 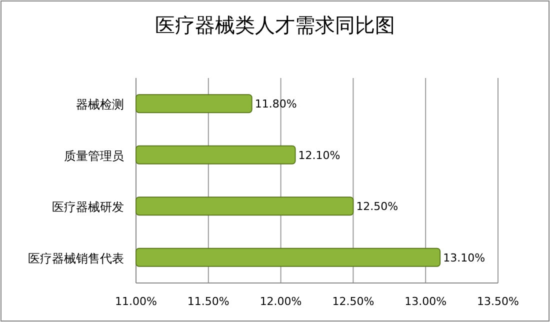 What do you see at coordinates (377, 207) in the screenshot?
I see `data-label: 12.50%` at bounding box center [377, 207].